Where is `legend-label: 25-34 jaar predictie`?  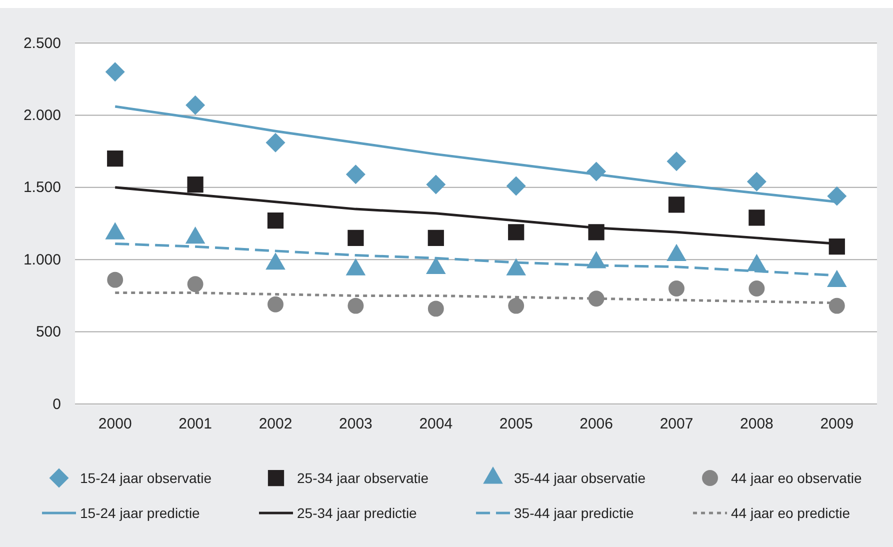 legend-label: 25-34 jaar predictie is located at coordinates (357, 513).